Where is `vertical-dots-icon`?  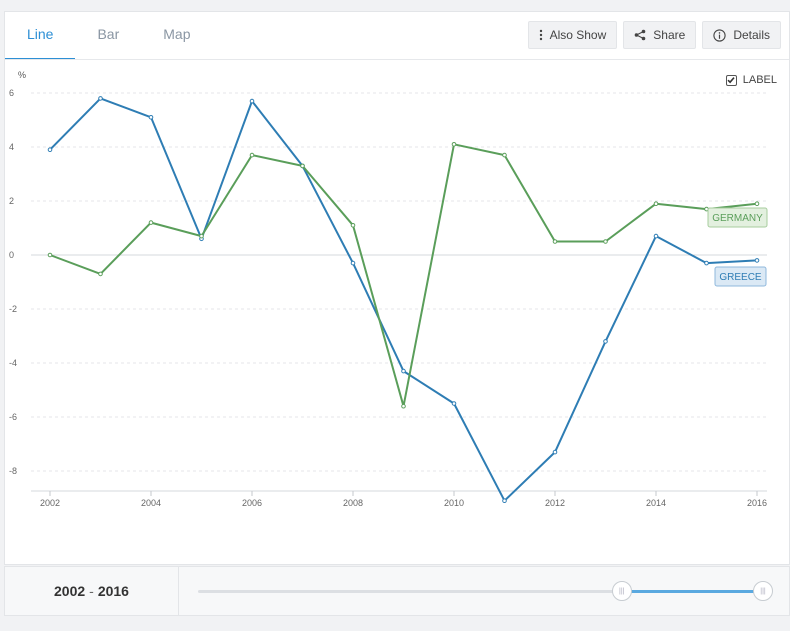 vertical-dots-icon is located at coordinates (541, 35).